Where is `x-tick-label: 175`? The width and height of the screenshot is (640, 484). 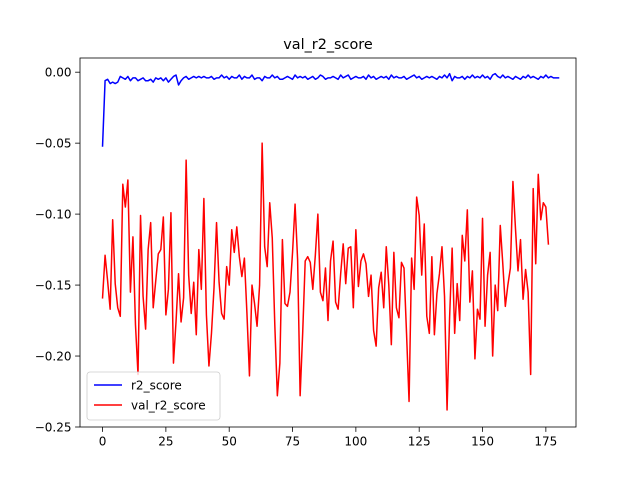
x-tick-label: 175 is located at coordinates (545, 442).